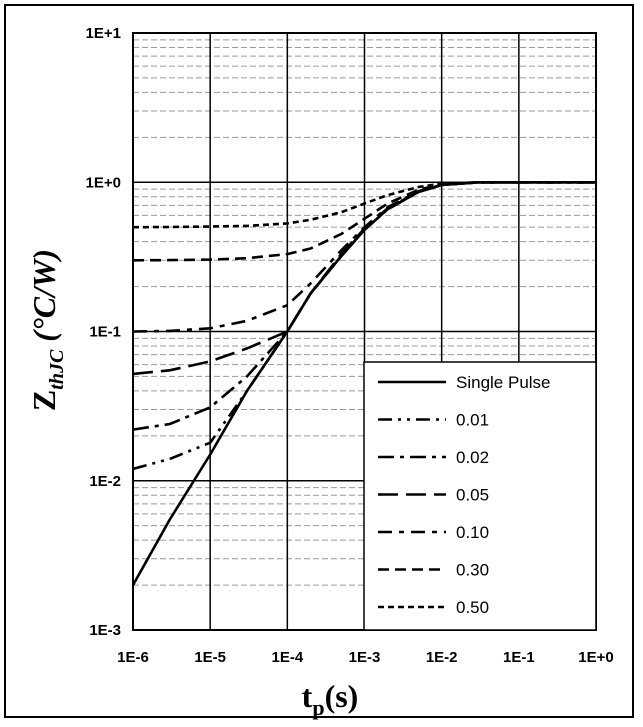 The image size is (643, 727). What do you see at coordinates (210, 657) in the screenshot?
I see `x-tick-label: 1E-5` at bounding box center [210, 657].